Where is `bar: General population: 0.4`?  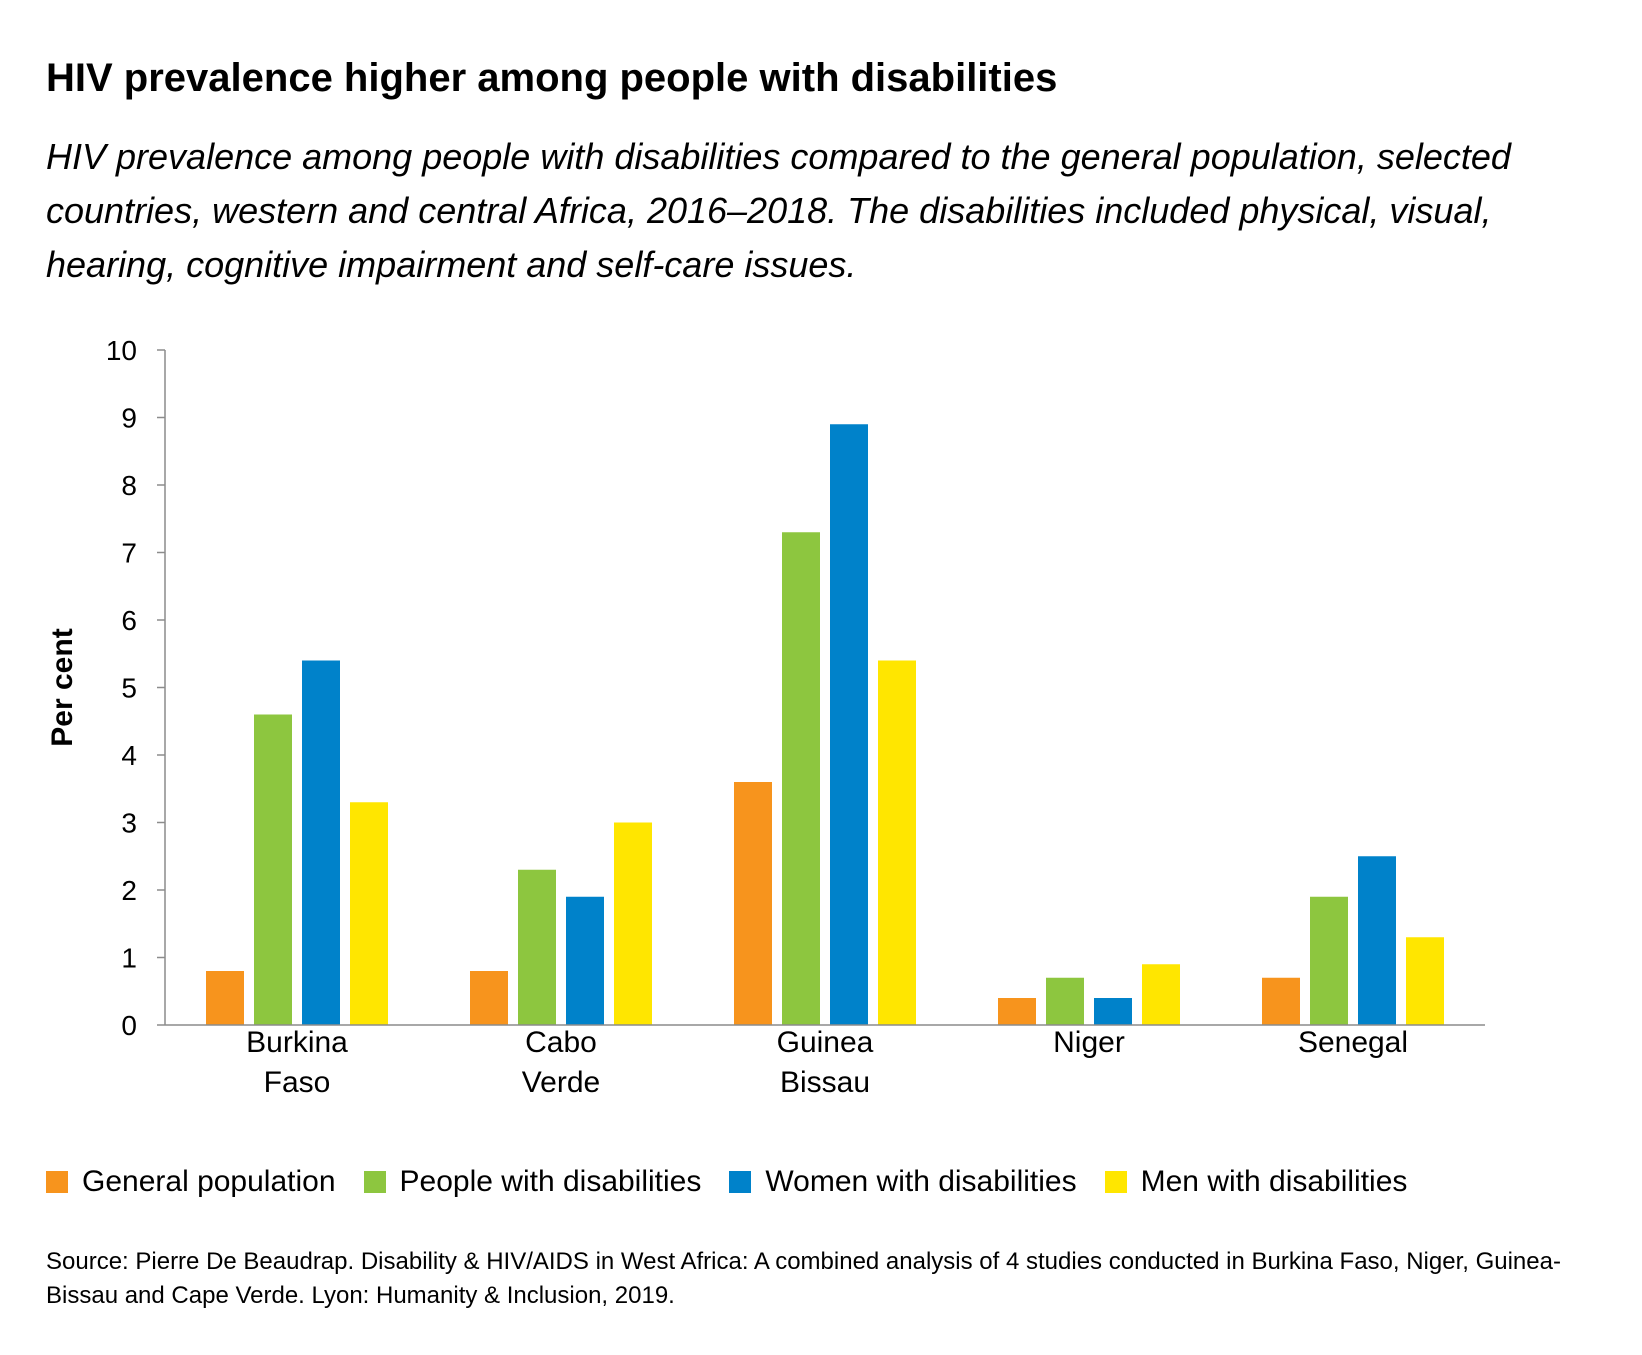 bar: General population: 0.4 is located at coordinates (1017, 1011).